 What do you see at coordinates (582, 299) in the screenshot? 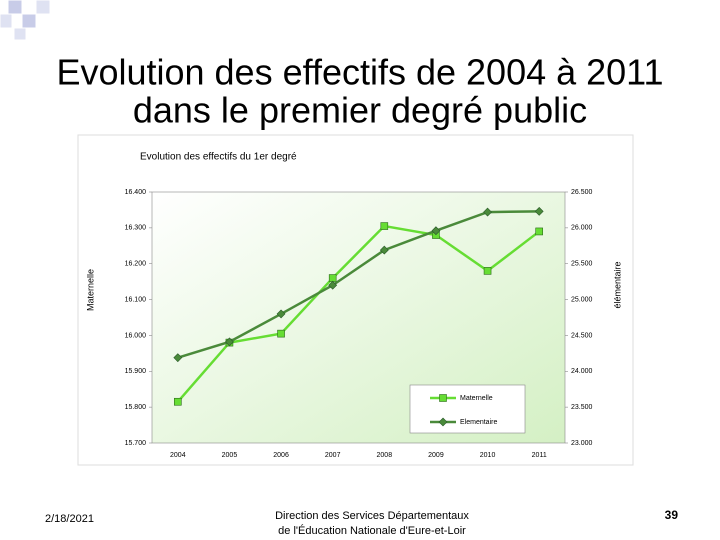
I see `y2-tick-label: 25.000` at bounding box center [582, 299].